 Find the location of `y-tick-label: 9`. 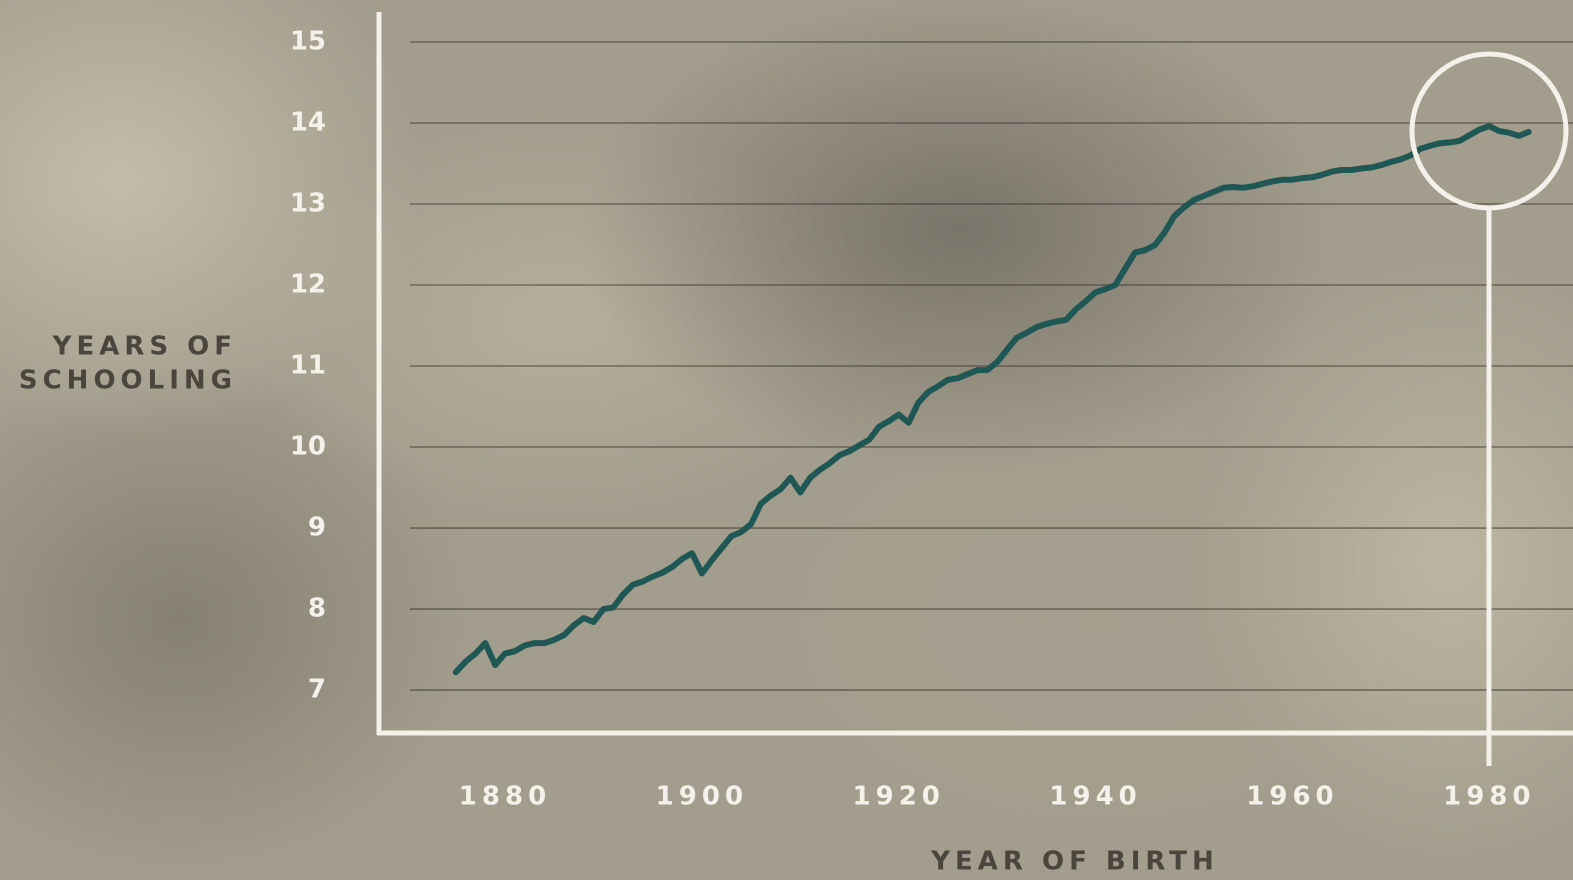

y-tick-label: 9 is located at coordinates (317, 528).